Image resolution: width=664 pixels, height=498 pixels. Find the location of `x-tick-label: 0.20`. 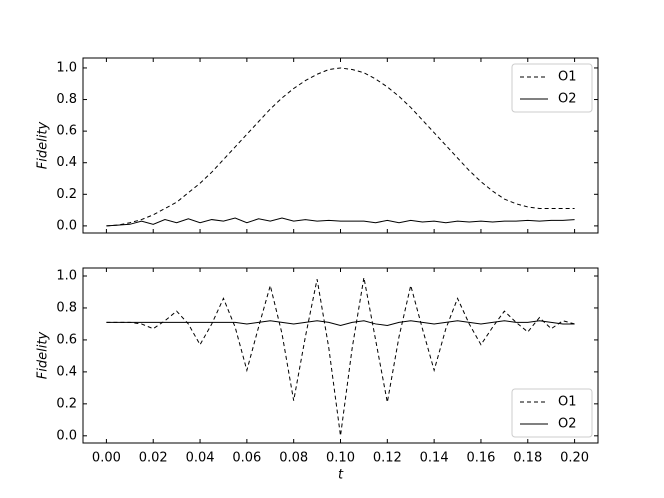

x-tick-label: 0.20 is located at coordinates (574, 458).